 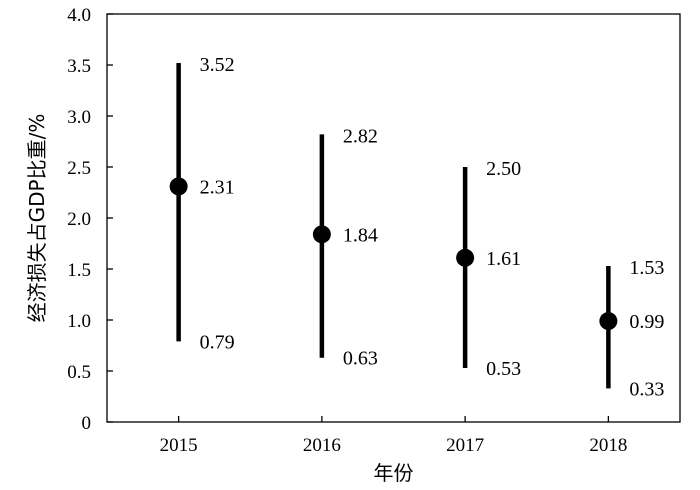 I want to click on x-tick-label: 2017, so click(x=465, y=445).